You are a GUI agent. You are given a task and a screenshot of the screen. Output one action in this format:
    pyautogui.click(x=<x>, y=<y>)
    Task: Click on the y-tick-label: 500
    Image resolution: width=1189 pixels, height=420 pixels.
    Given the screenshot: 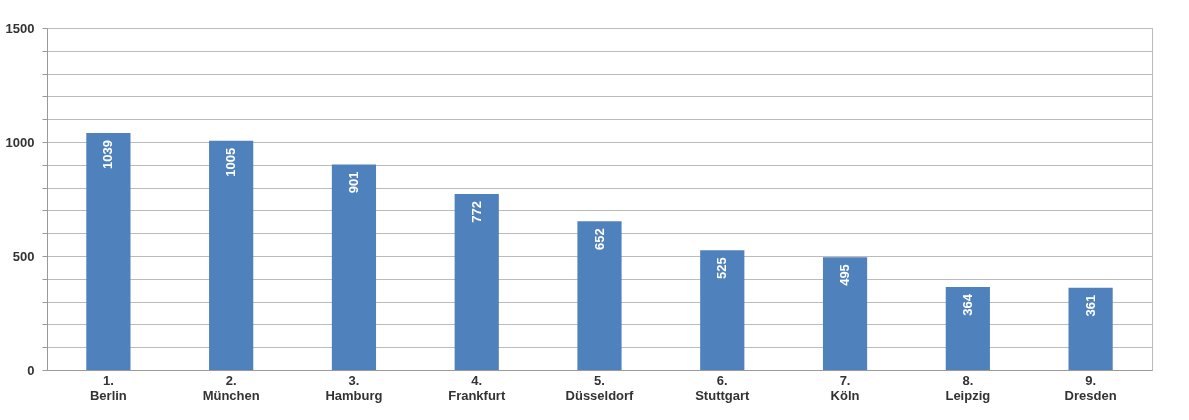 What is the action you would take?
    pyautogui.click(x=23, y=256)
    